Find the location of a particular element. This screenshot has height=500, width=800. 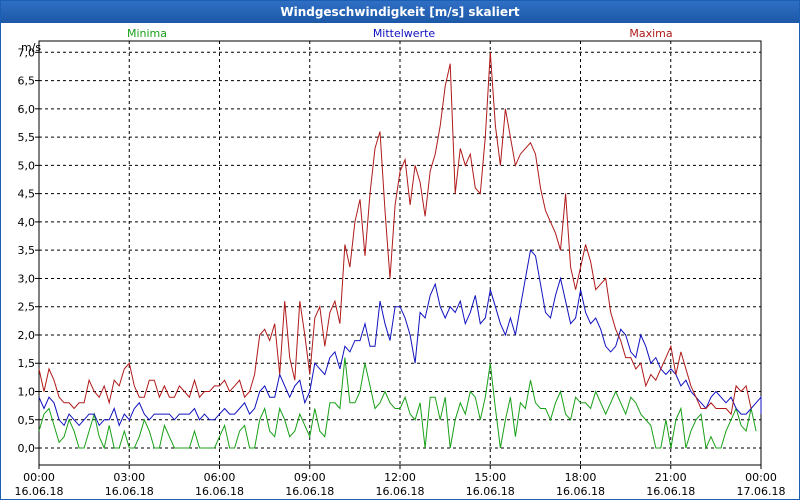

y-tick-label: 5,5 is located at coordinates (27, 137).